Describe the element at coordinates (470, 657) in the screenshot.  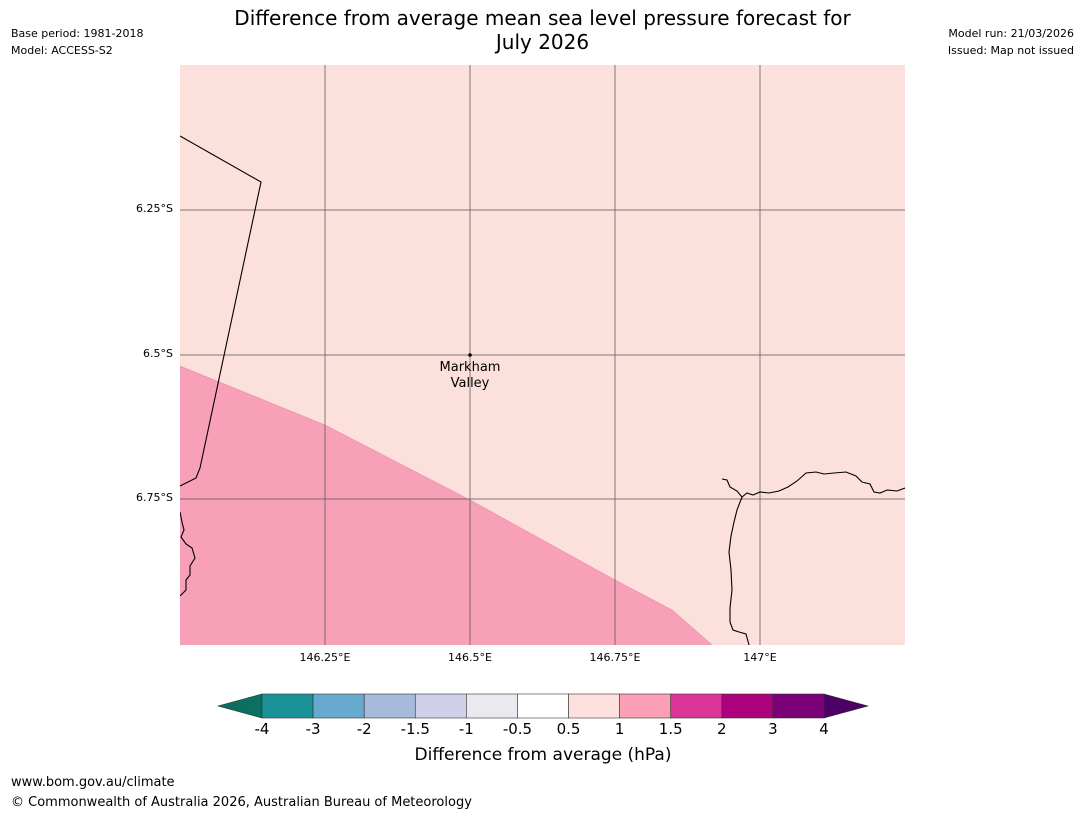
I see `lon-label-146.5: 146.5°E` at that location.